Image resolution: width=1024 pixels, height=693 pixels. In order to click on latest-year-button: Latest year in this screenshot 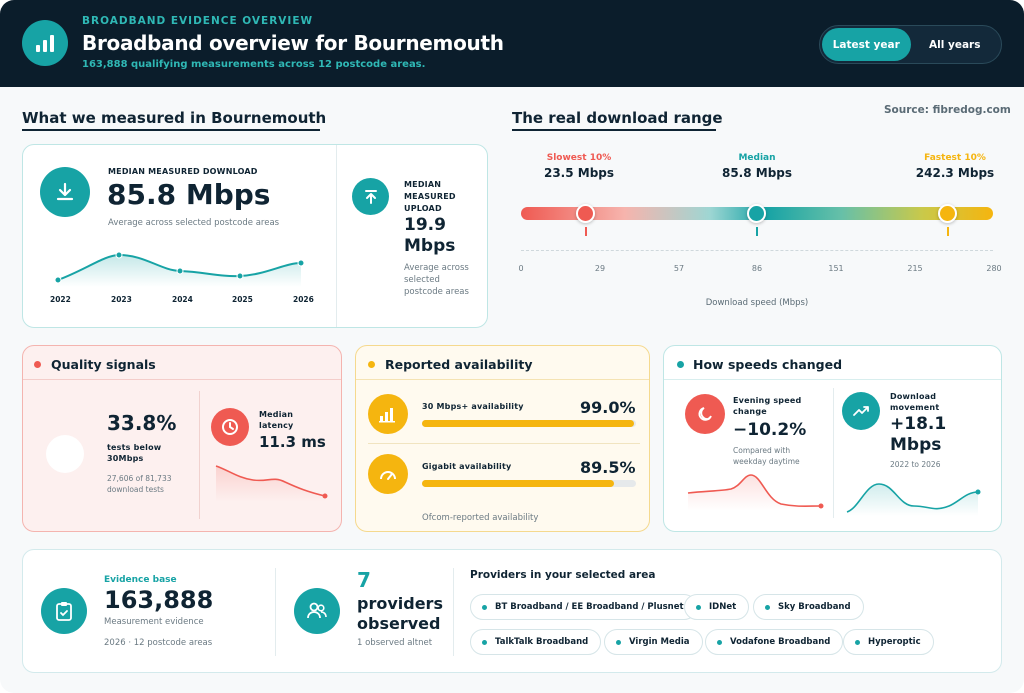, I will do `click(866, 44)`.